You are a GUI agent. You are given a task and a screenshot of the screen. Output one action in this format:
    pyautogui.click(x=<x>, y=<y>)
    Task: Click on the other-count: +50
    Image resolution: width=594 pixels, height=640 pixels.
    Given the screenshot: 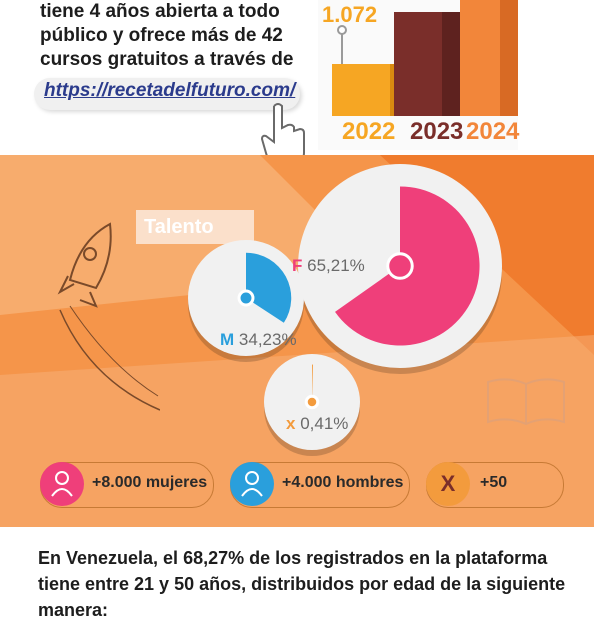 What is the action you would take?
    pyautogui.click(x=494, y=482)
    